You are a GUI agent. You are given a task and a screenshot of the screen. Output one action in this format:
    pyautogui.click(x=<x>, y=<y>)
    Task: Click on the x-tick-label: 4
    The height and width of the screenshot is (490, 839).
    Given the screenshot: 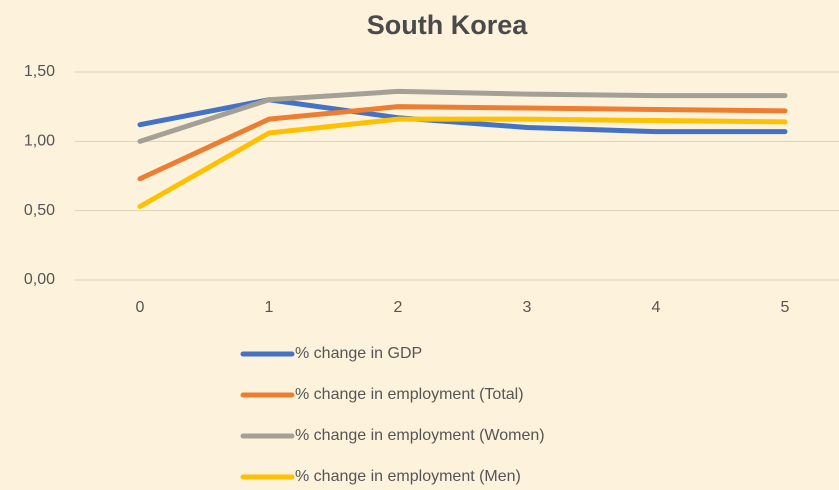 What is the action you would take?
    pyautogui.click(x=656, y=307)
    